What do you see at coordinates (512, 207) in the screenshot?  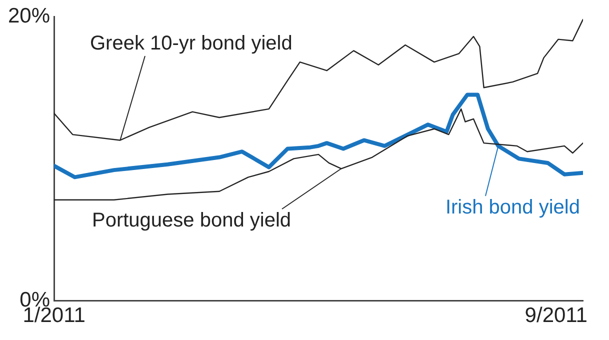 I see `series-label: Irish bond yield` at bounding box center [512, 207].